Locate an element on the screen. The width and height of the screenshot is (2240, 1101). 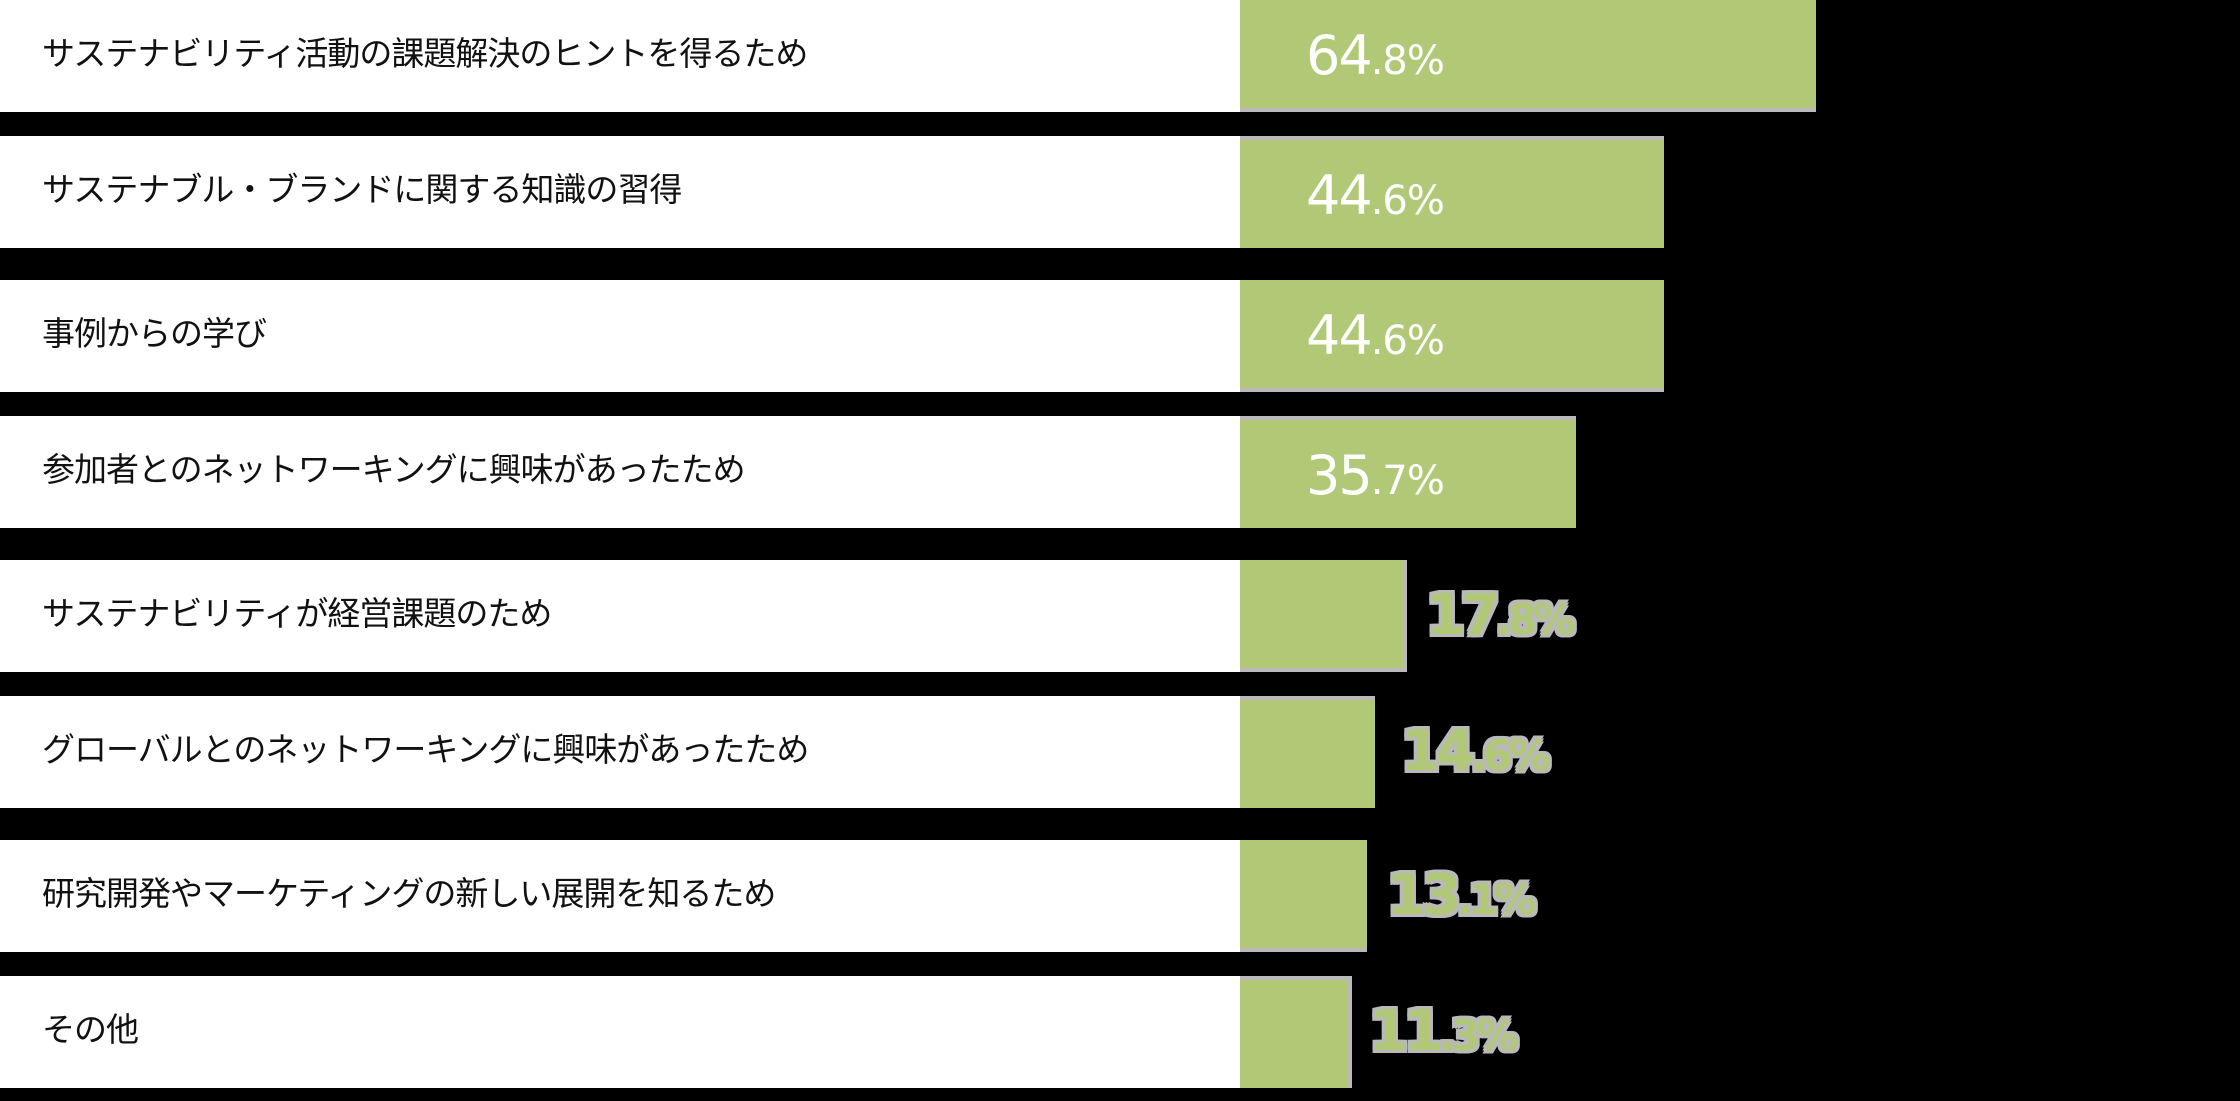
value-integer: 13 is located at coordinates (1424, 895).